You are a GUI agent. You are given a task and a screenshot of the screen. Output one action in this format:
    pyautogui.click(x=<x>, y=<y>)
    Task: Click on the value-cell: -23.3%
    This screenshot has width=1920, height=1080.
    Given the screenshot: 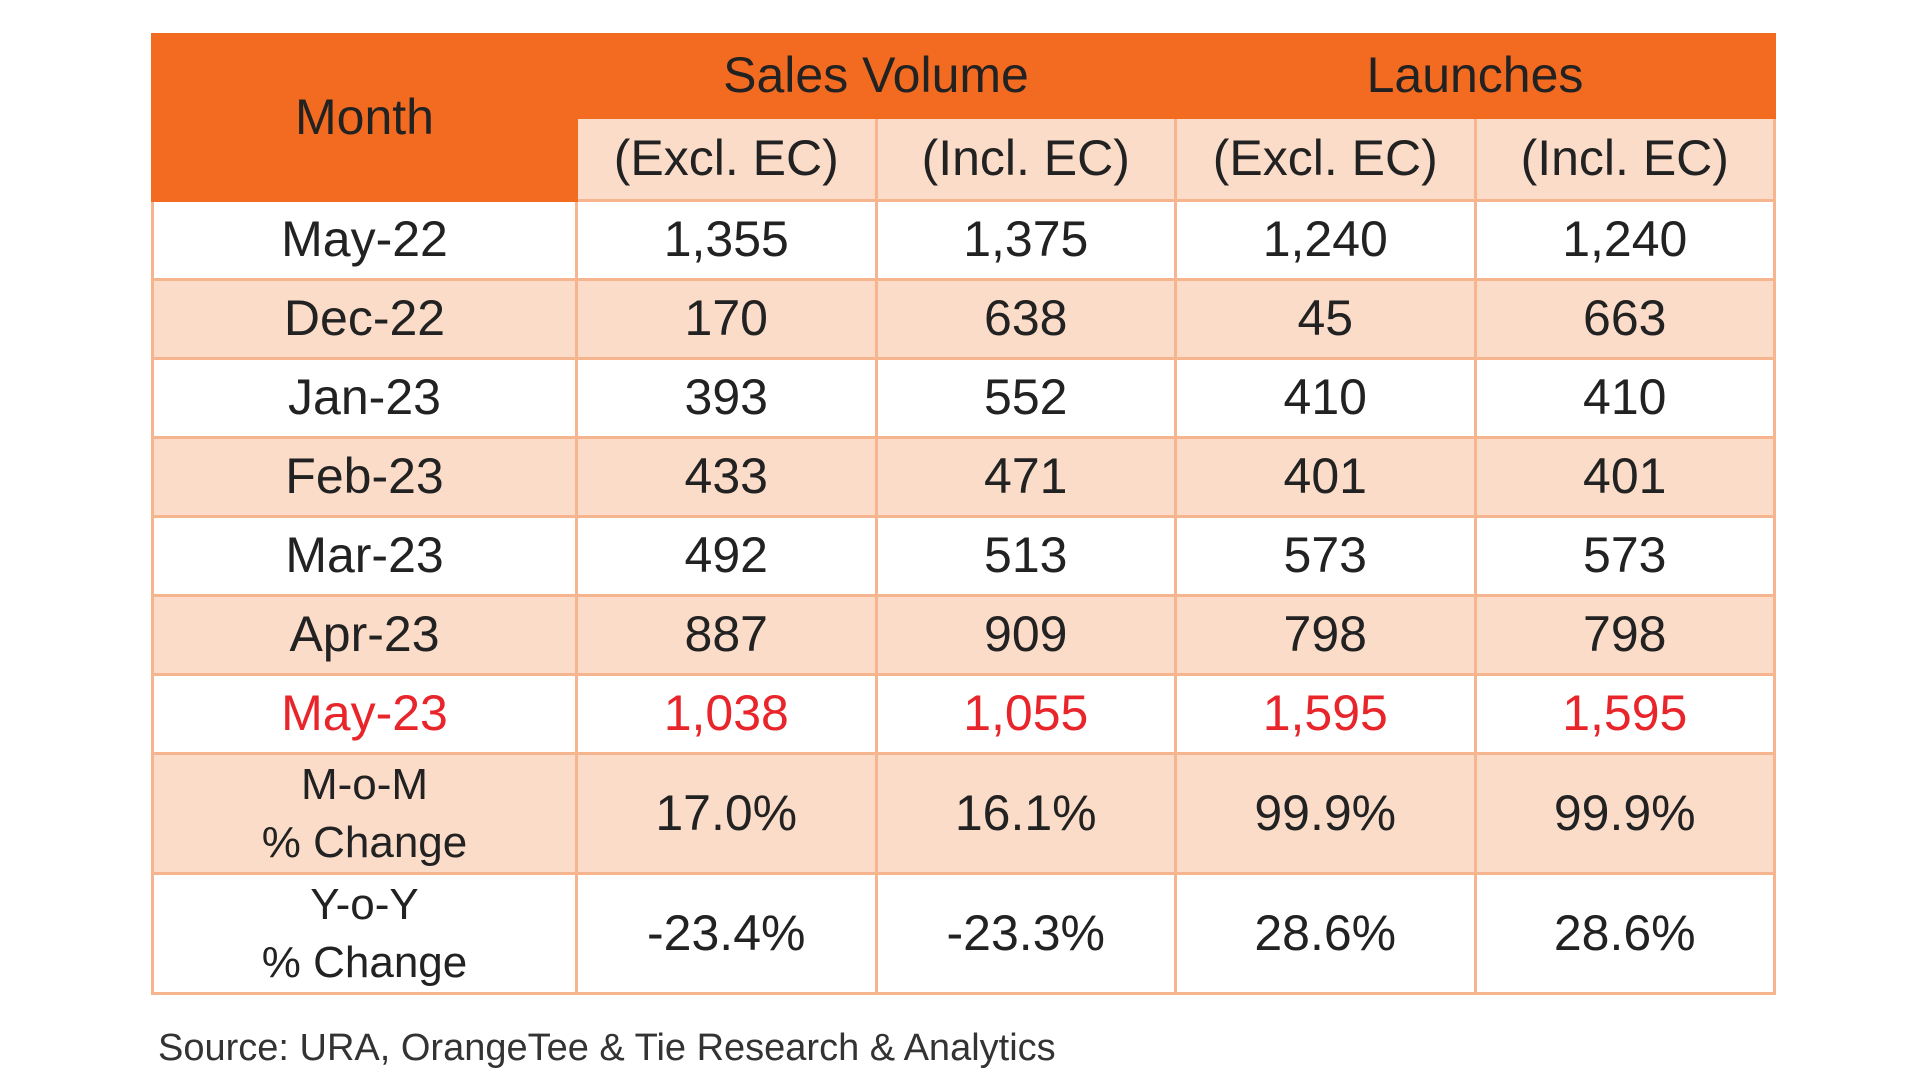 What is the action you would take?
    pyautogui.click(x=1025, y=933)
    